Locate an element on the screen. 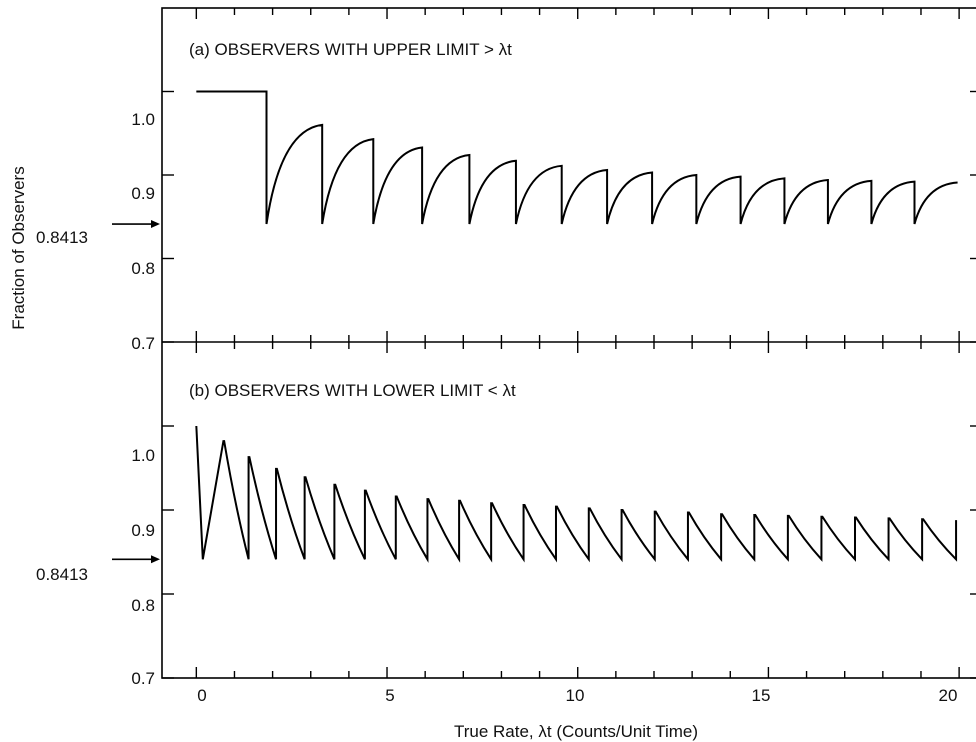  panel-b-y-tick-label: 0.9 is located at coordinates (143, 530).